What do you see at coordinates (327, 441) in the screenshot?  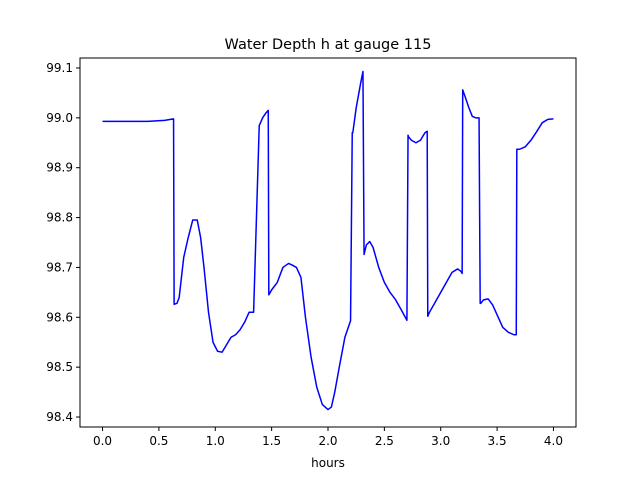 I see `x-tick-label: 2.0` at bounding box center [327, 441].